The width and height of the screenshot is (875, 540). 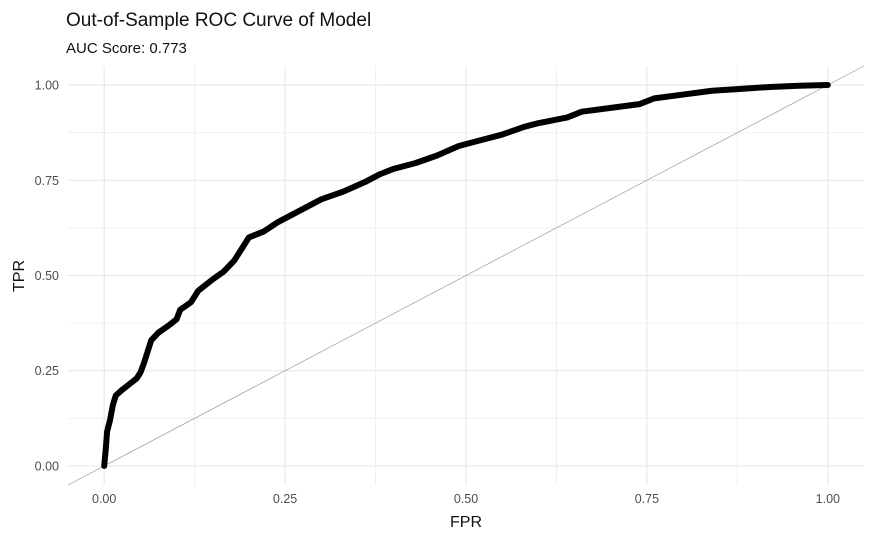 What do you see at coordinates (47, 371) in the screenshot?
I see `y-tick-label: 0.25` at bounding box center [47, 371].